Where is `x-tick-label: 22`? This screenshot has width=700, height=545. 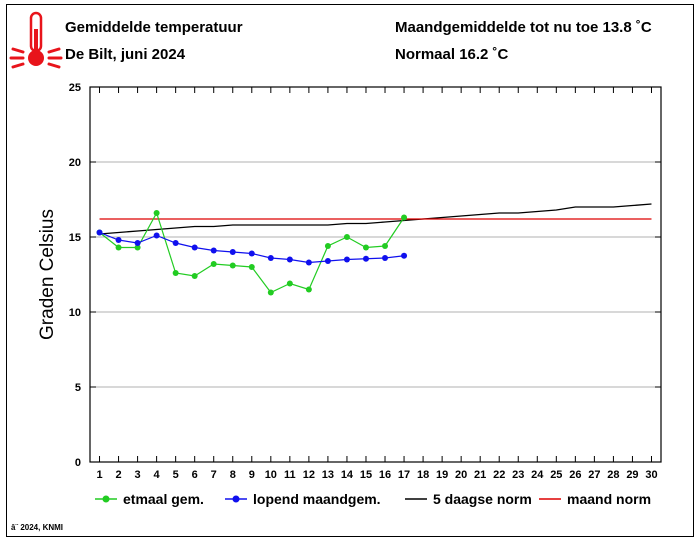
x-tick-label: 22 is located at coordinates (499, 475).